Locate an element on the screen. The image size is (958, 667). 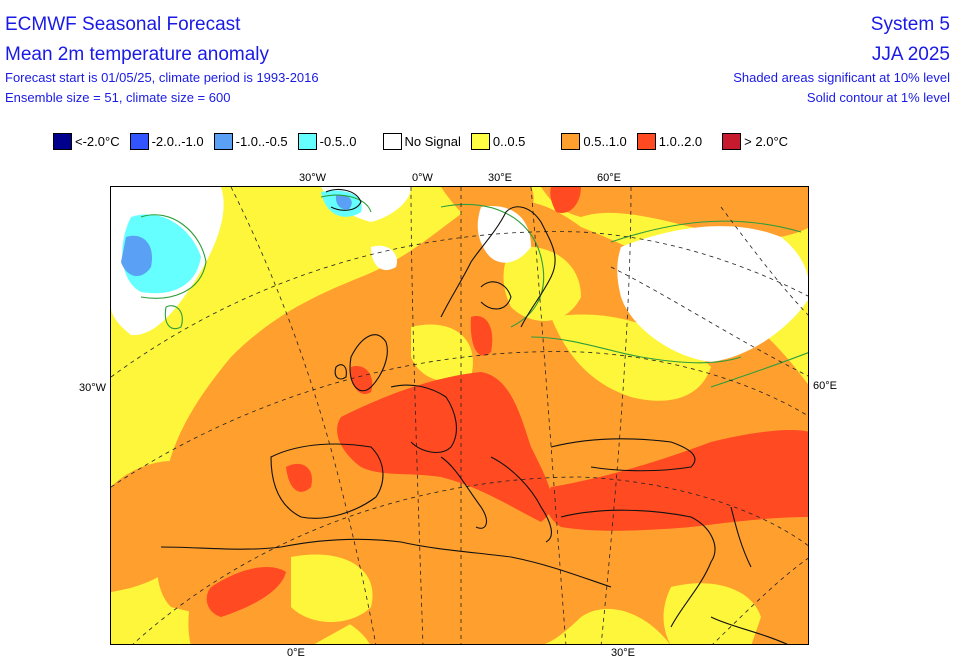
coastline is located at coordinates (498, 267).